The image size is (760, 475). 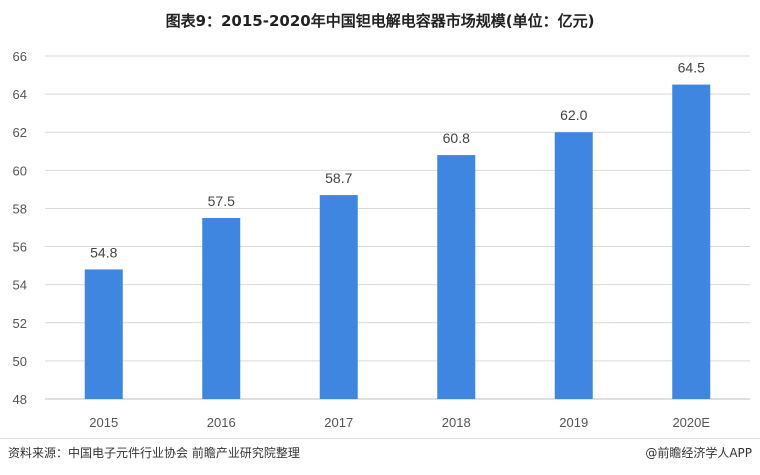 I want to click on footer: 资料来源：中国电子元件行业协会 前瞻产业研究院整理 @前瞻经济学人APP, so click(x=380, y=455).